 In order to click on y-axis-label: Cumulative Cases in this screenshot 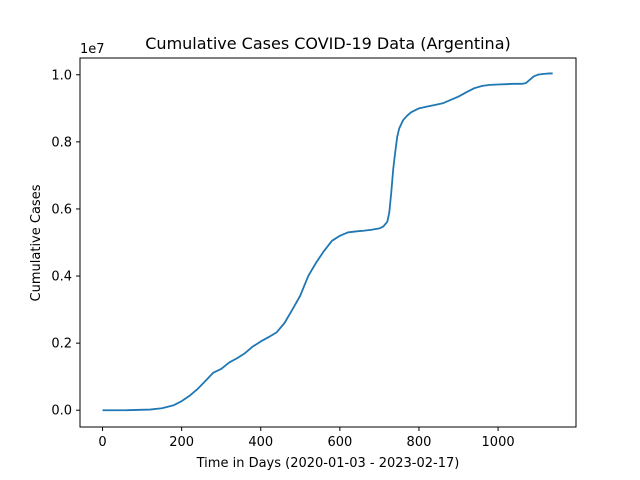, I will do `click(36, 242)`.